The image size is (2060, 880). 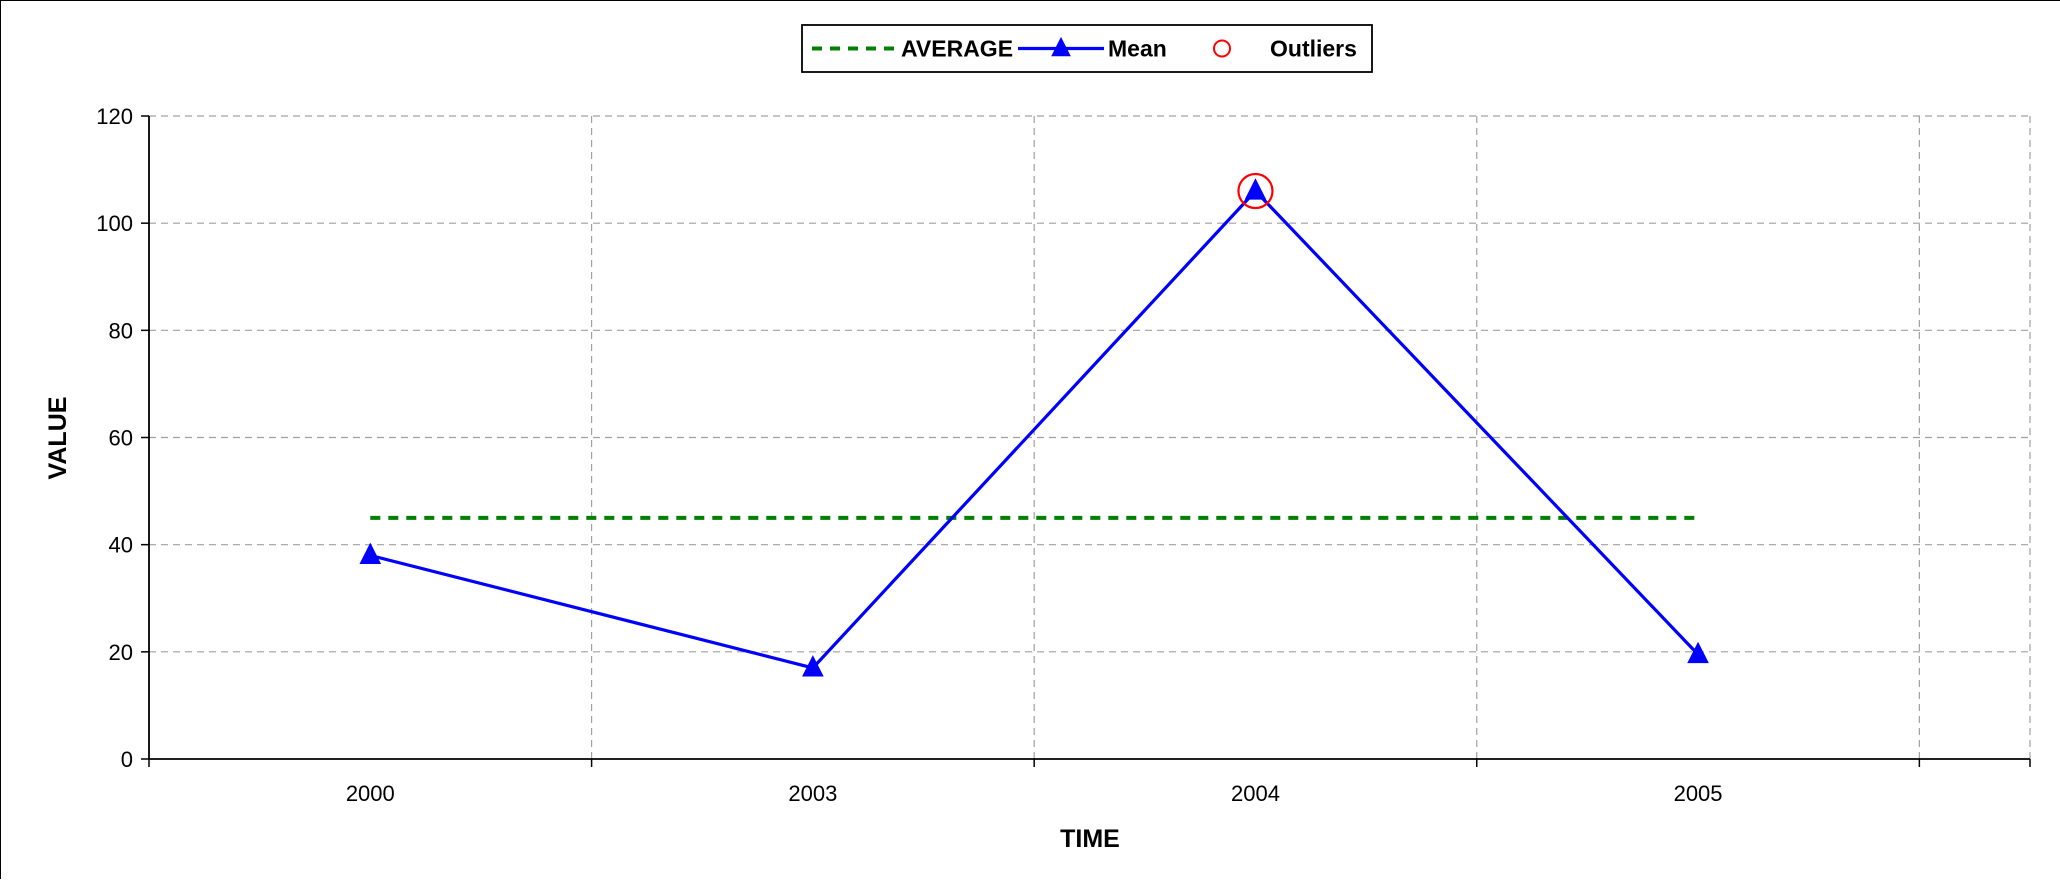 I want to click on legend-label-average: AVERAGE, so click(x=957, y=49).